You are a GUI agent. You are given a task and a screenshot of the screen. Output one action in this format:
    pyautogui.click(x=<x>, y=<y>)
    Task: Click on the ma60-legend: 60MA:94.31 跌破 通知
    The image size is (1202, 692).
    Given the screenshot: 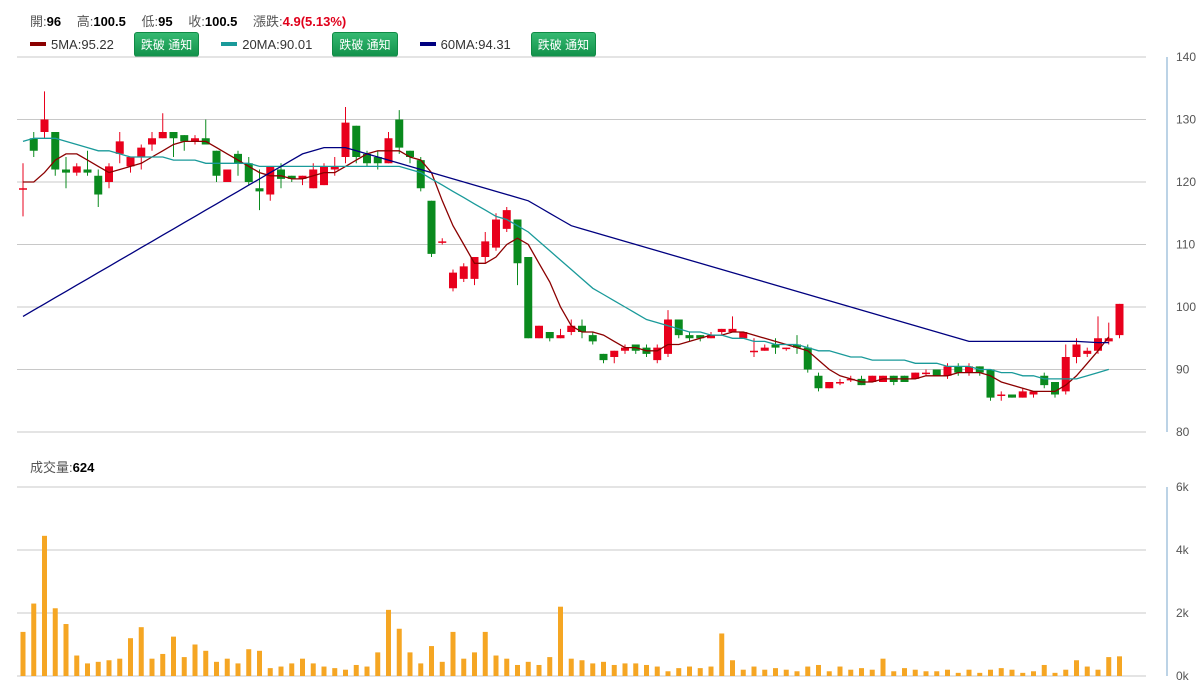 What is the action you would take?
    pyautogui.click(x=518, y=44)
    